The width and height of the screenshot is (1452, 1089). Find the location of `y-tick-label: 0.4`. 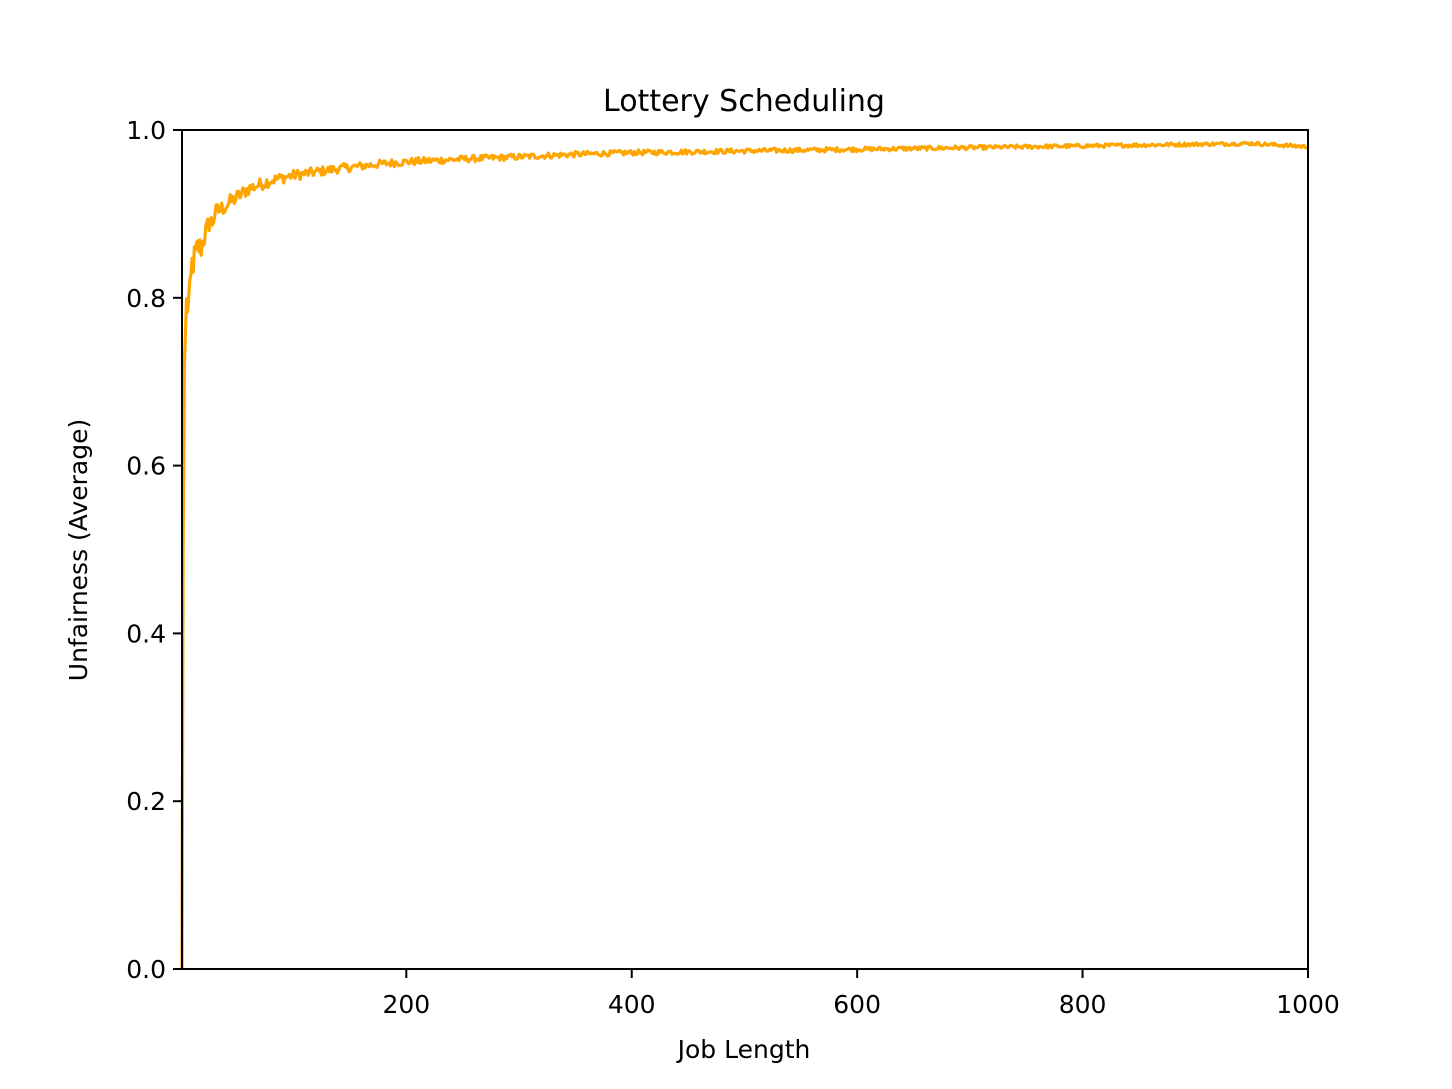

y-tick-label: 0.4 is located at coordinates (146, 633).